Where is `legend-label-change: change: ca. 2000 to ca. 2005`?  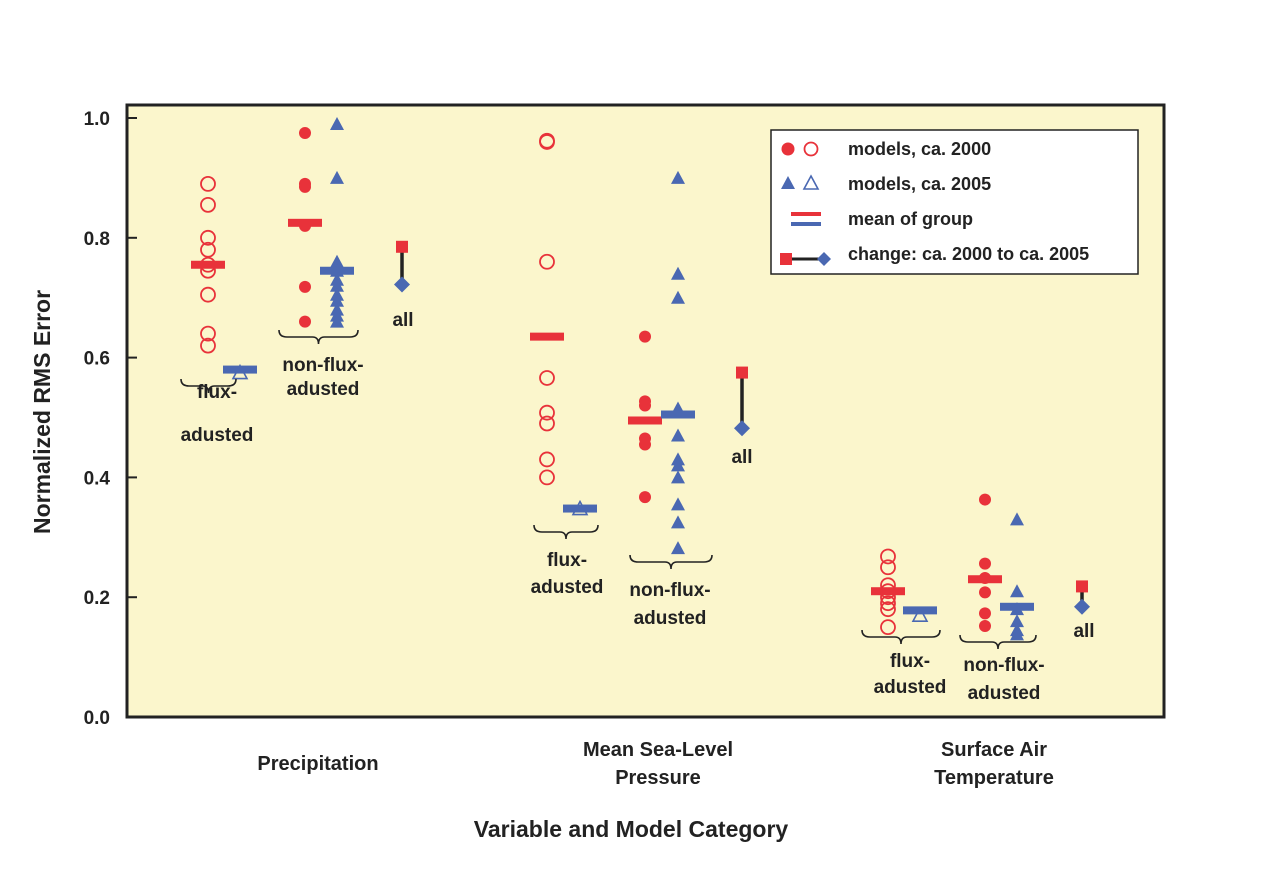
legend-label-change: change: ca. 2000 to ca. 2005 is located at coordinates (968, 254).